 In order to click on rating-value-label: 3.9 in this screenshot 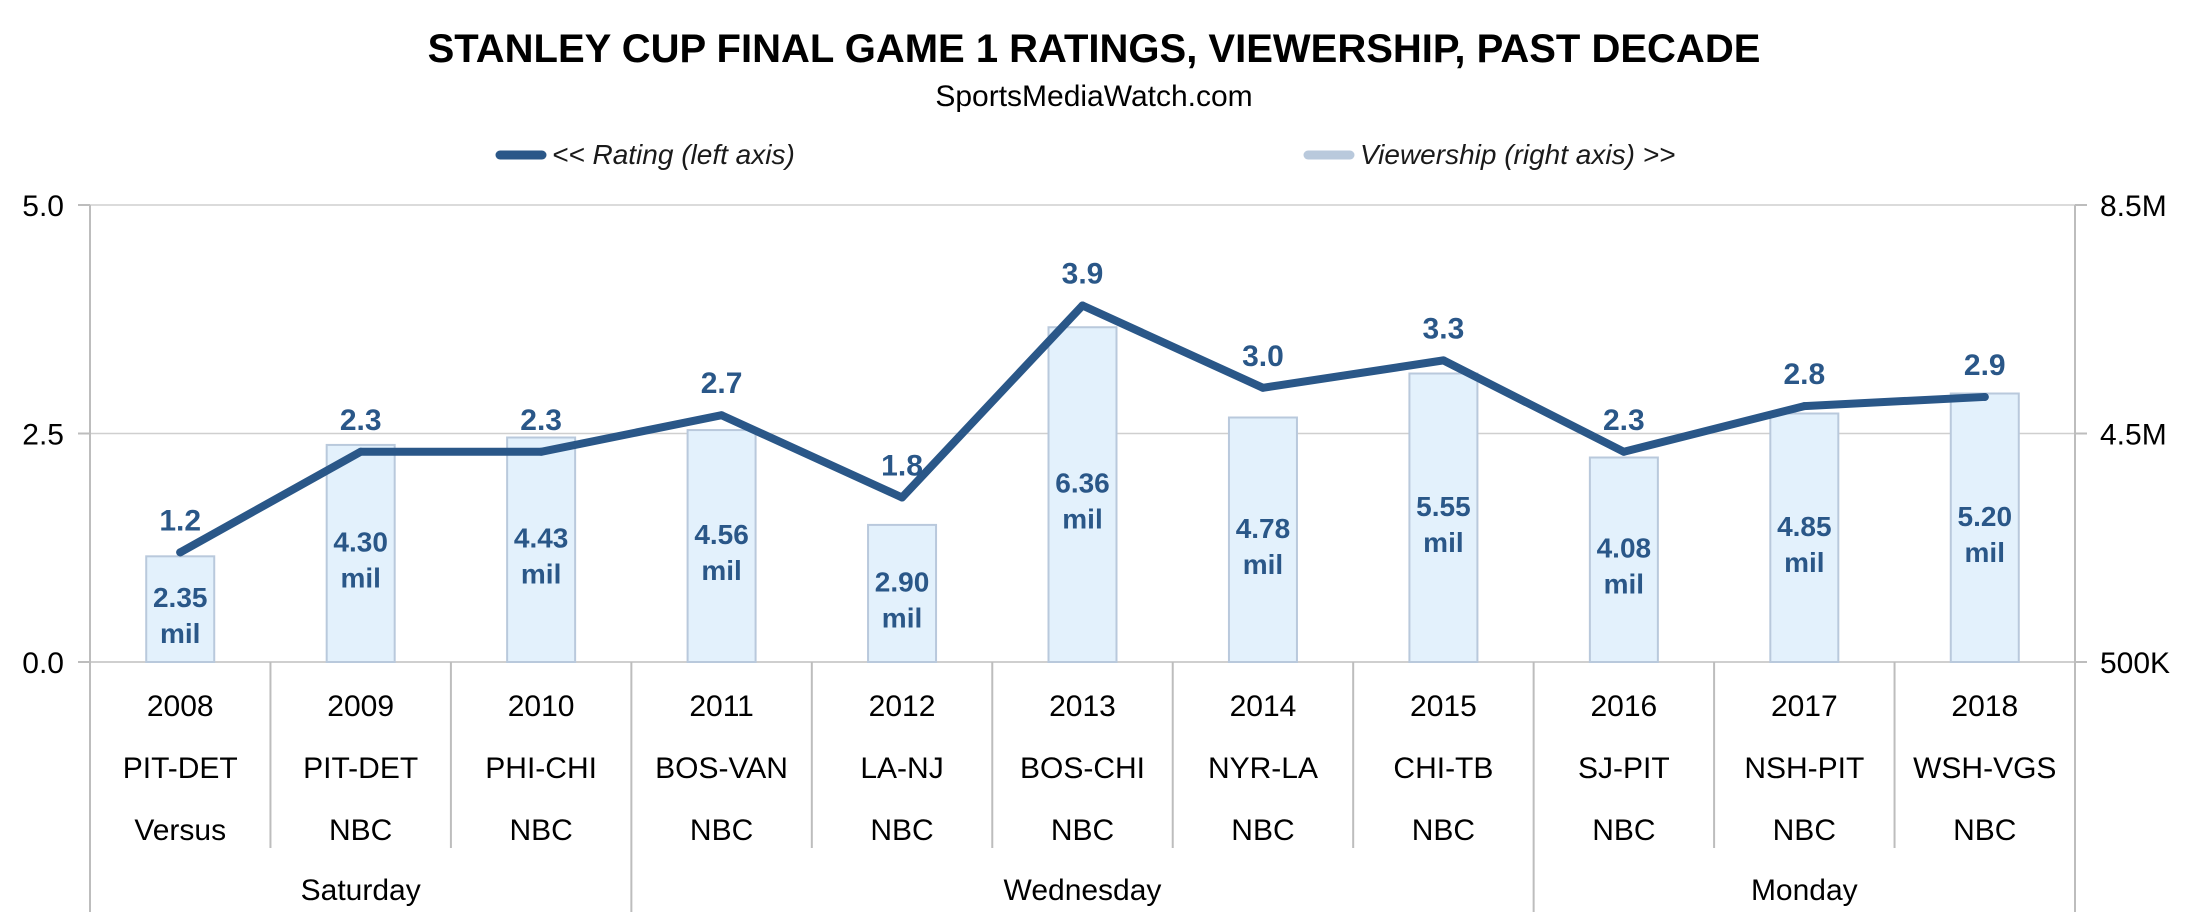, I will do `click(1083, 274)`.